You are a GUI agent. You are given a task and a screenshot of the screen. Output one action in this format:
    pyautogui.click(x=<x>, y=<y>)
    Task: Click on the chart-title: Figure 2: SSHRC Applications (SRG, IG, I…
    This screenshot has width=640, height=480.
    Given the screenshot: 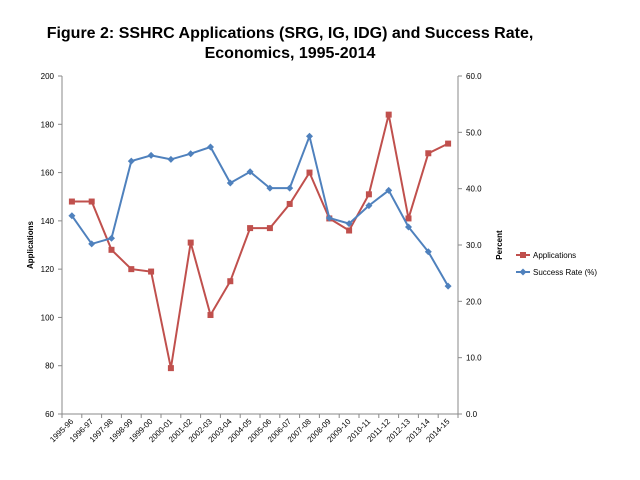 What is the action you would take?
    pyautogui.click(x=290, y=44)
    